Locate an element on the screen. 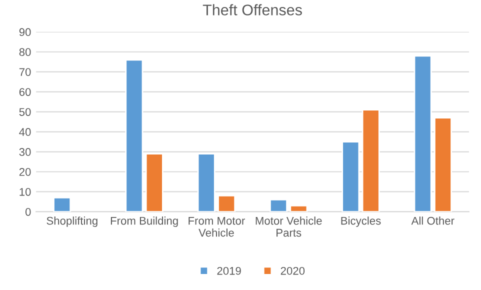 The height and width of the screenshot is (290, 481). x-tick-label: Bicycles is located at coordinates (361, 221).